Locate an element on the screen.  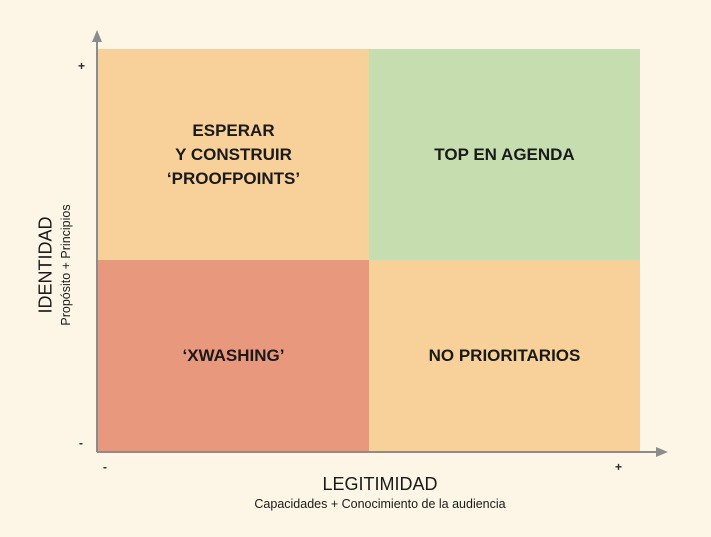
quadrant-bottom-right-label: NO PRIORITARIOS is located at coordinates (504, 355).